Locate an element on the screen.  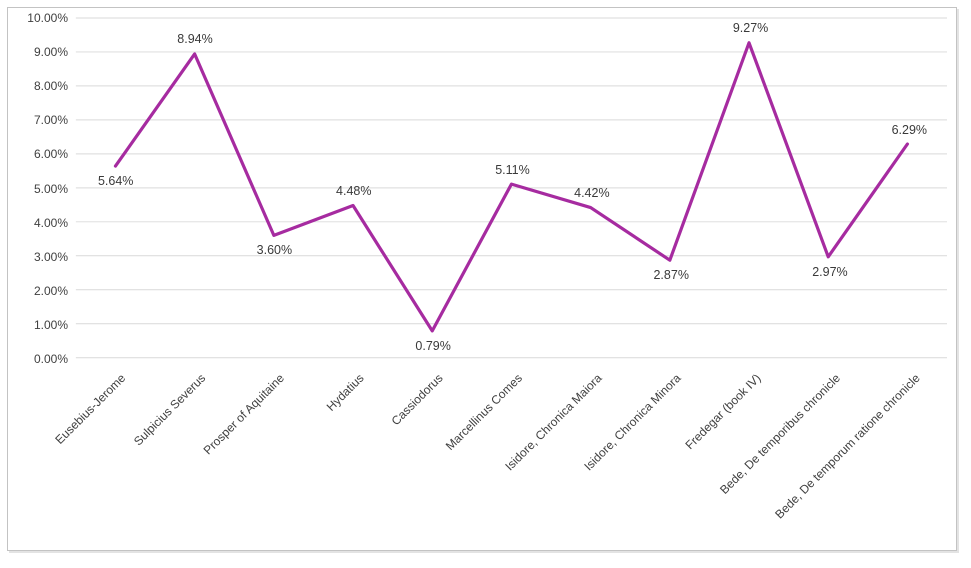
y-axis-tick-label: 1.00% is located at coordinates (50, 324).